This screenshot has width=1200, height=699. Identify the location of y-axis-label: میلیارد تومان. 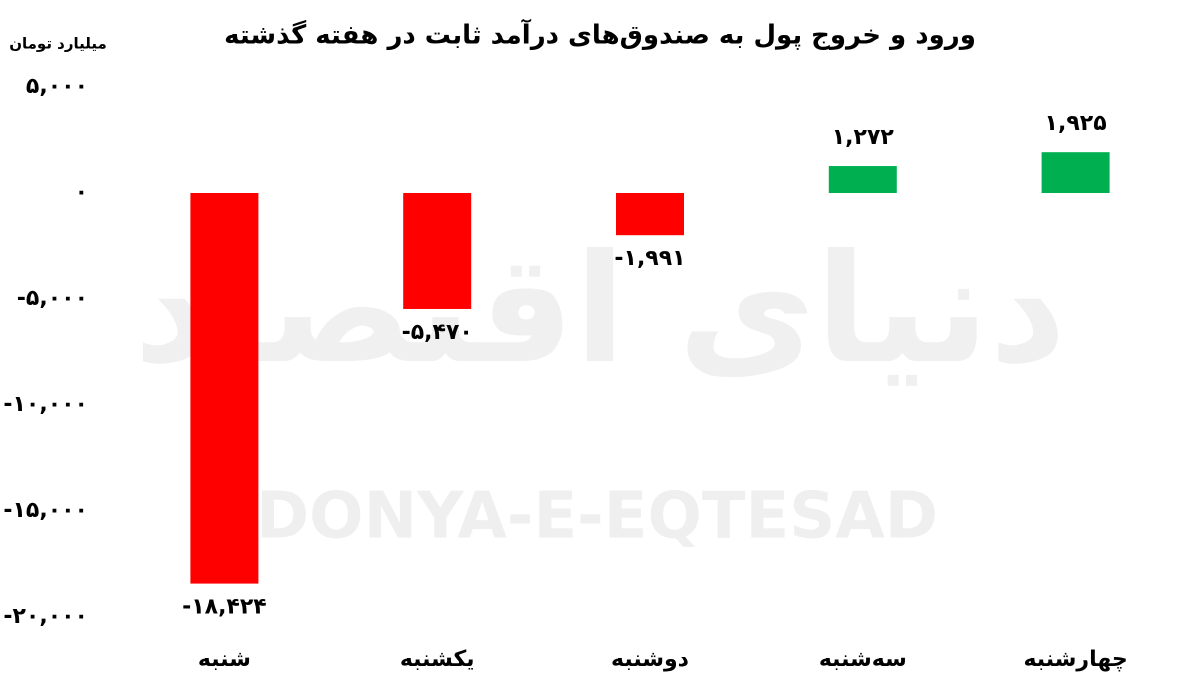
(58, 44).